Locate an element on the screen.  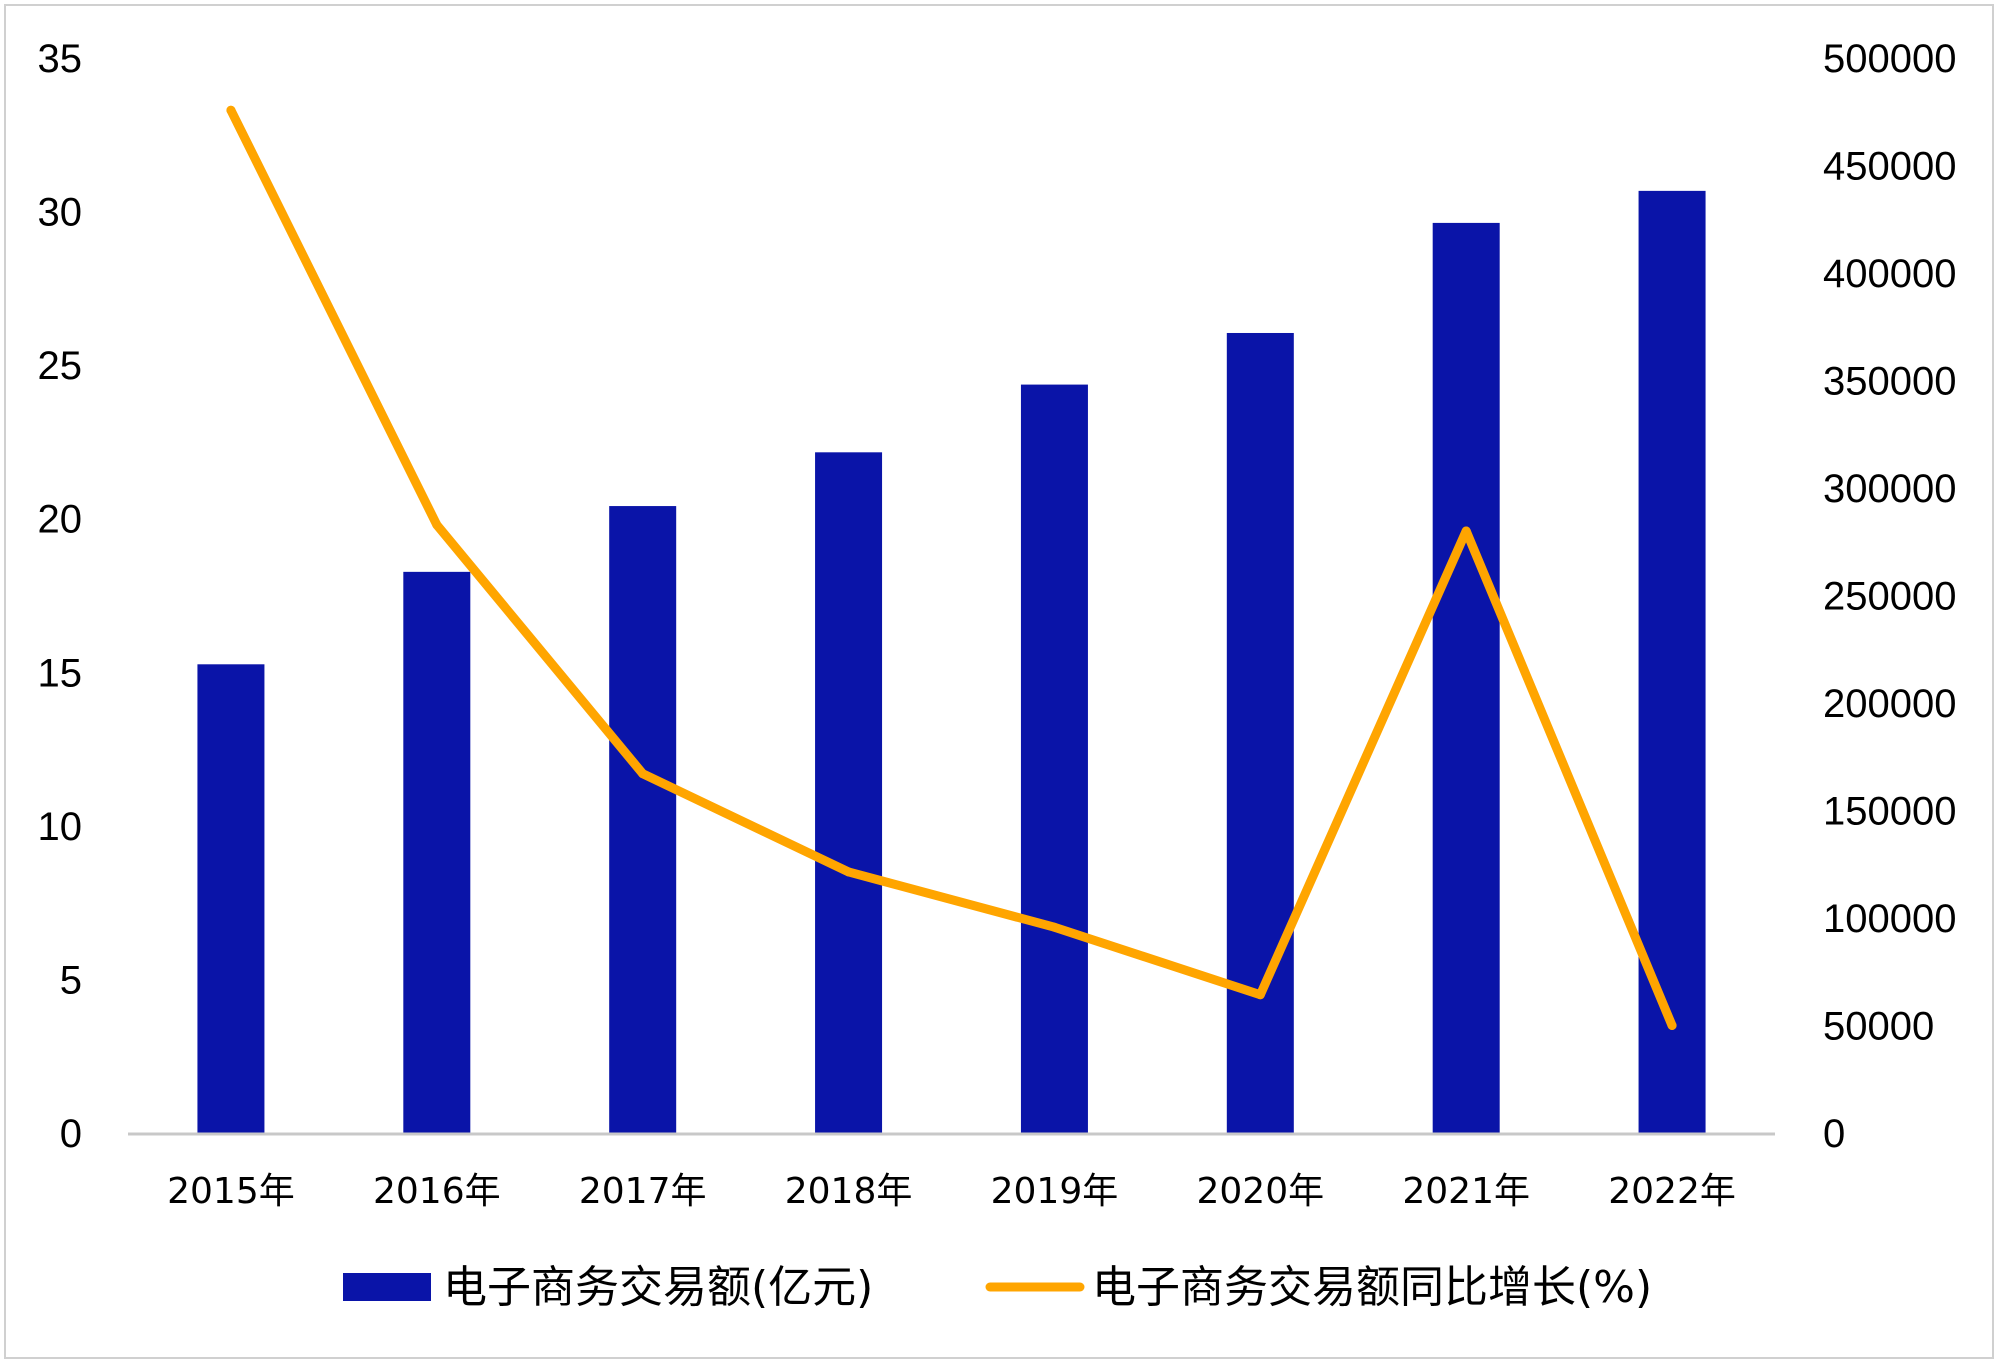
left-tick-label: 10 is located at coordinates (60, 827).